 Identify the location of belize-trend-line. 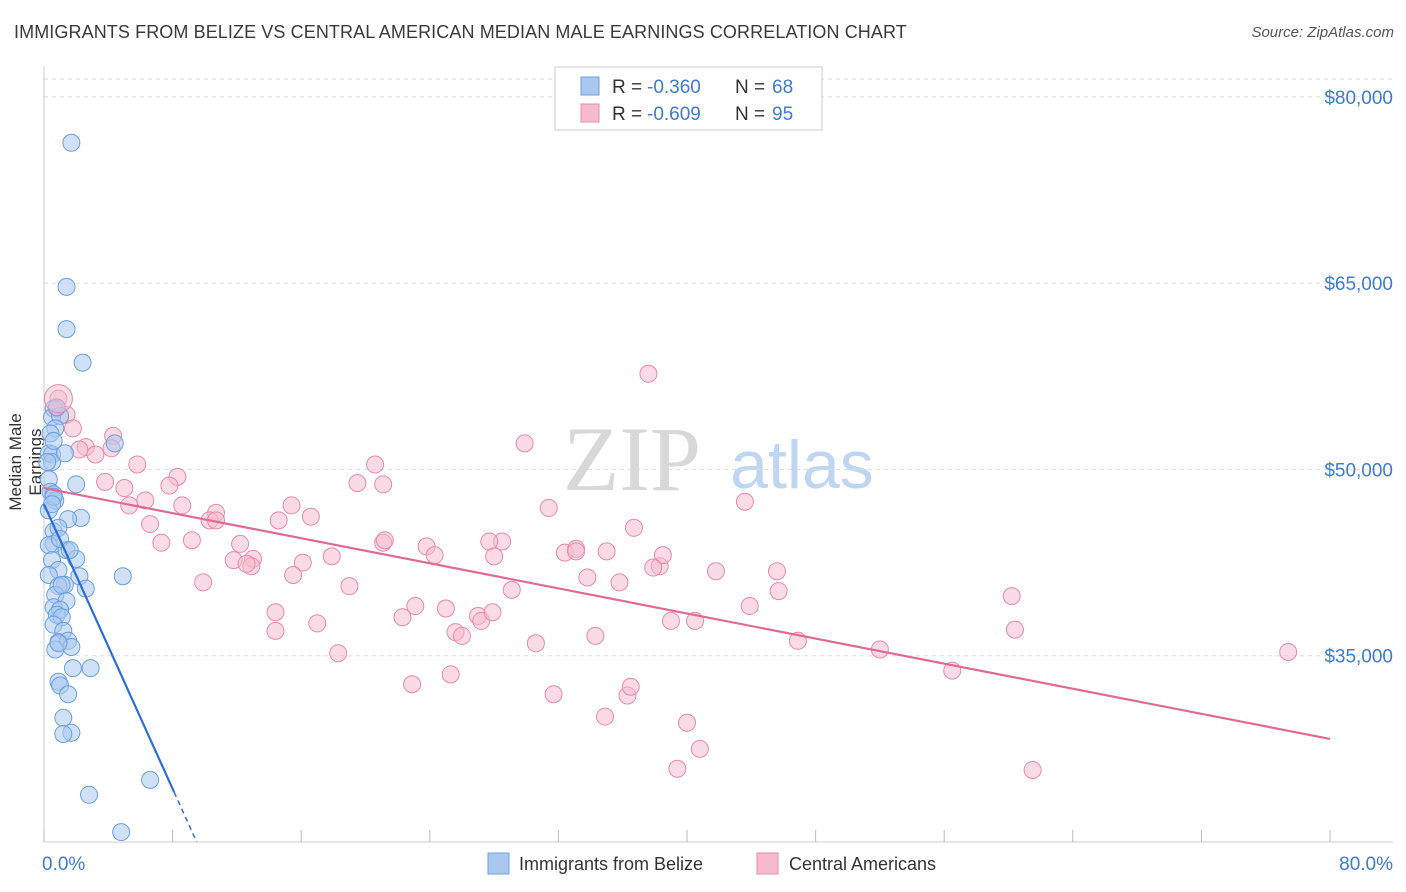
(109, 648).